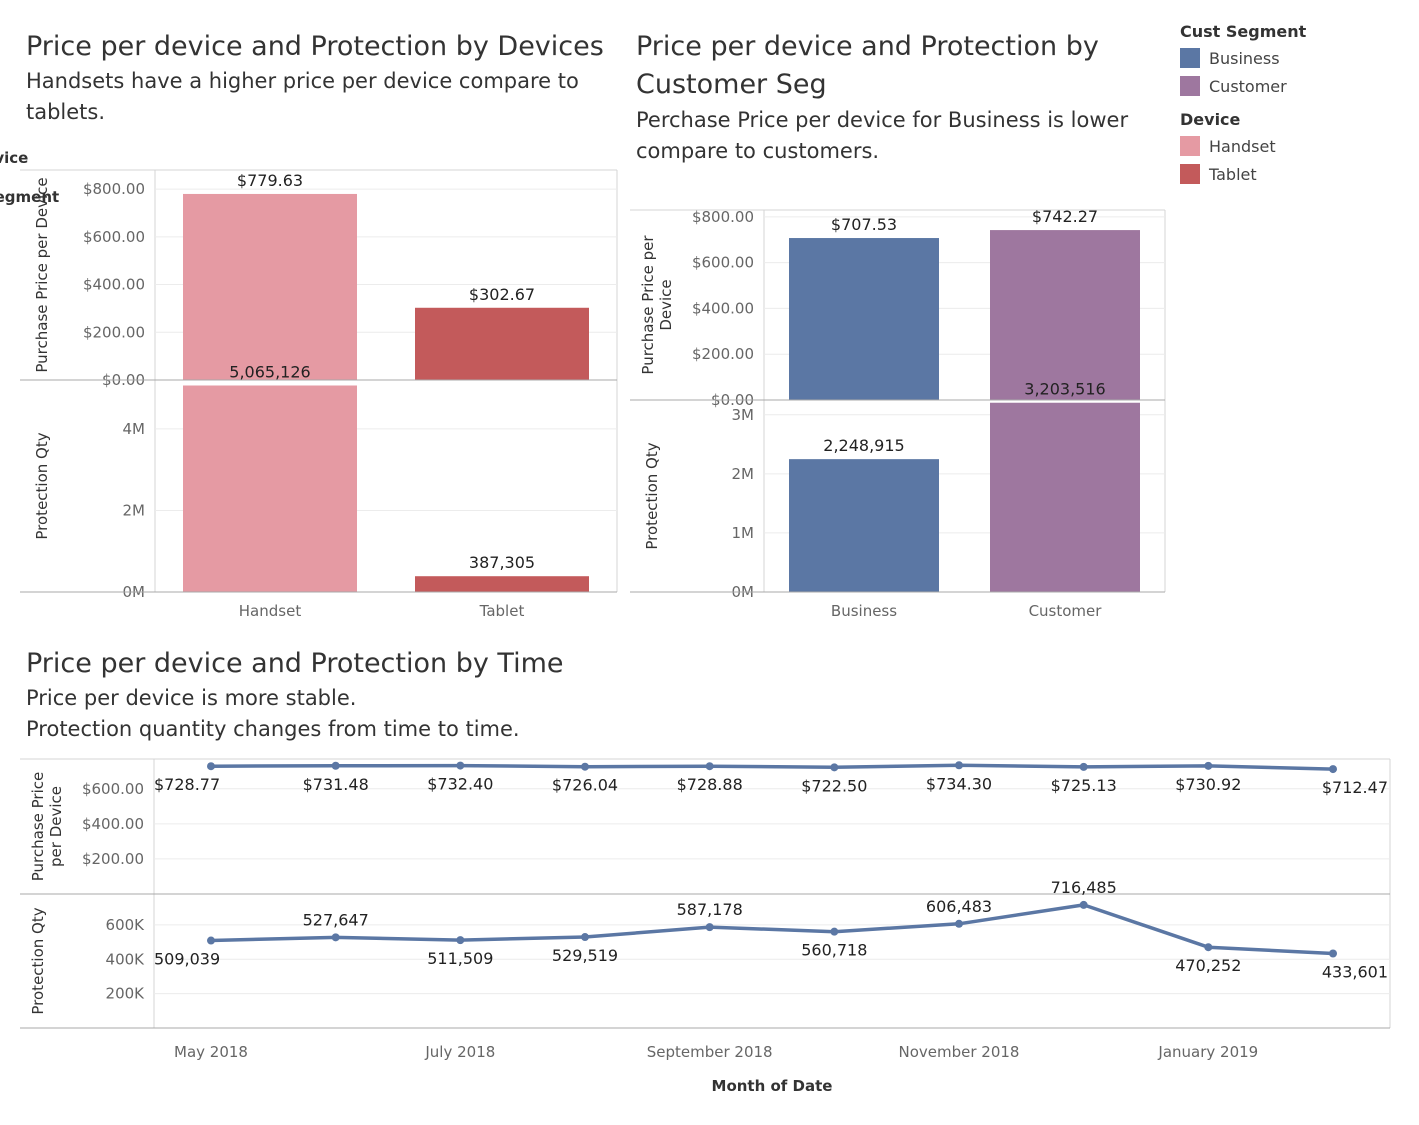  What do you see at coordinates (460, 784) in the screenshot?
I see `time-chart-top-data-label-2: $732.40` at bounding box center [460, 784].